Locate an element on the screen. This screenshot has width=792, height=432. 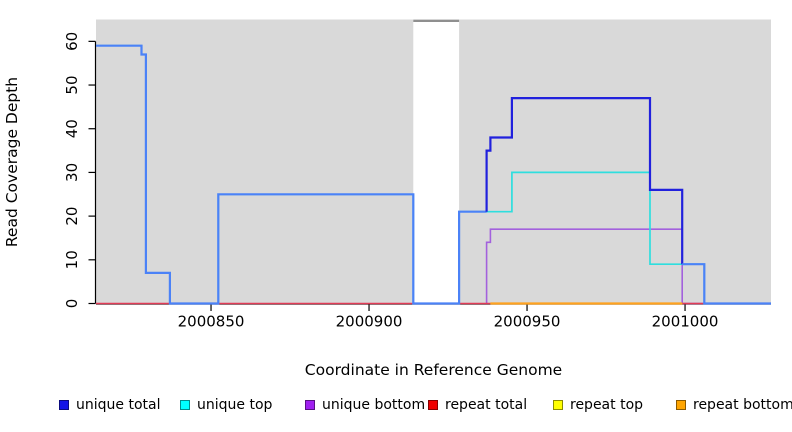
legend-item-unique-total: unique total is located at coordinates (109, 405).